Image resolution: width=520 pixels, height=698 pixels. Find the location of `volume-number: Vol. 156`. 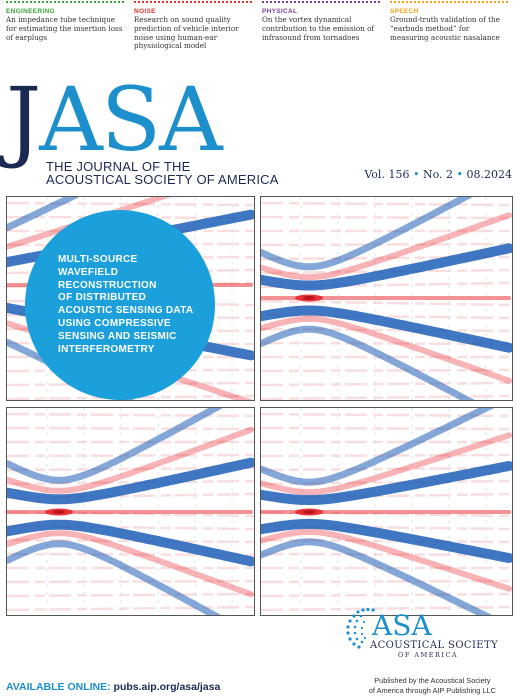

volume-number: Vol. 156 is located at coordinates (387, 174).